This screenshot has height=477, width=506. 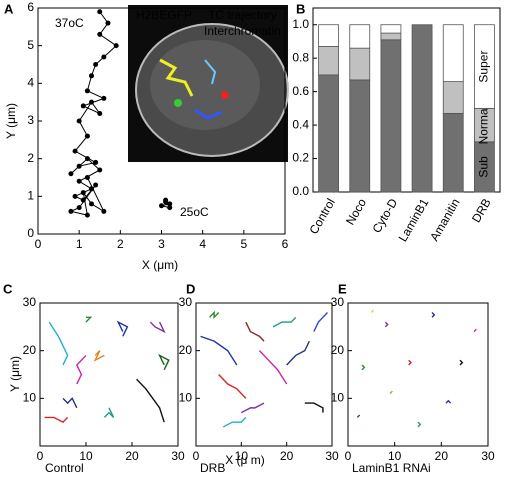 I want to click on panel-caption: DRB, so click(x=212, y=468).